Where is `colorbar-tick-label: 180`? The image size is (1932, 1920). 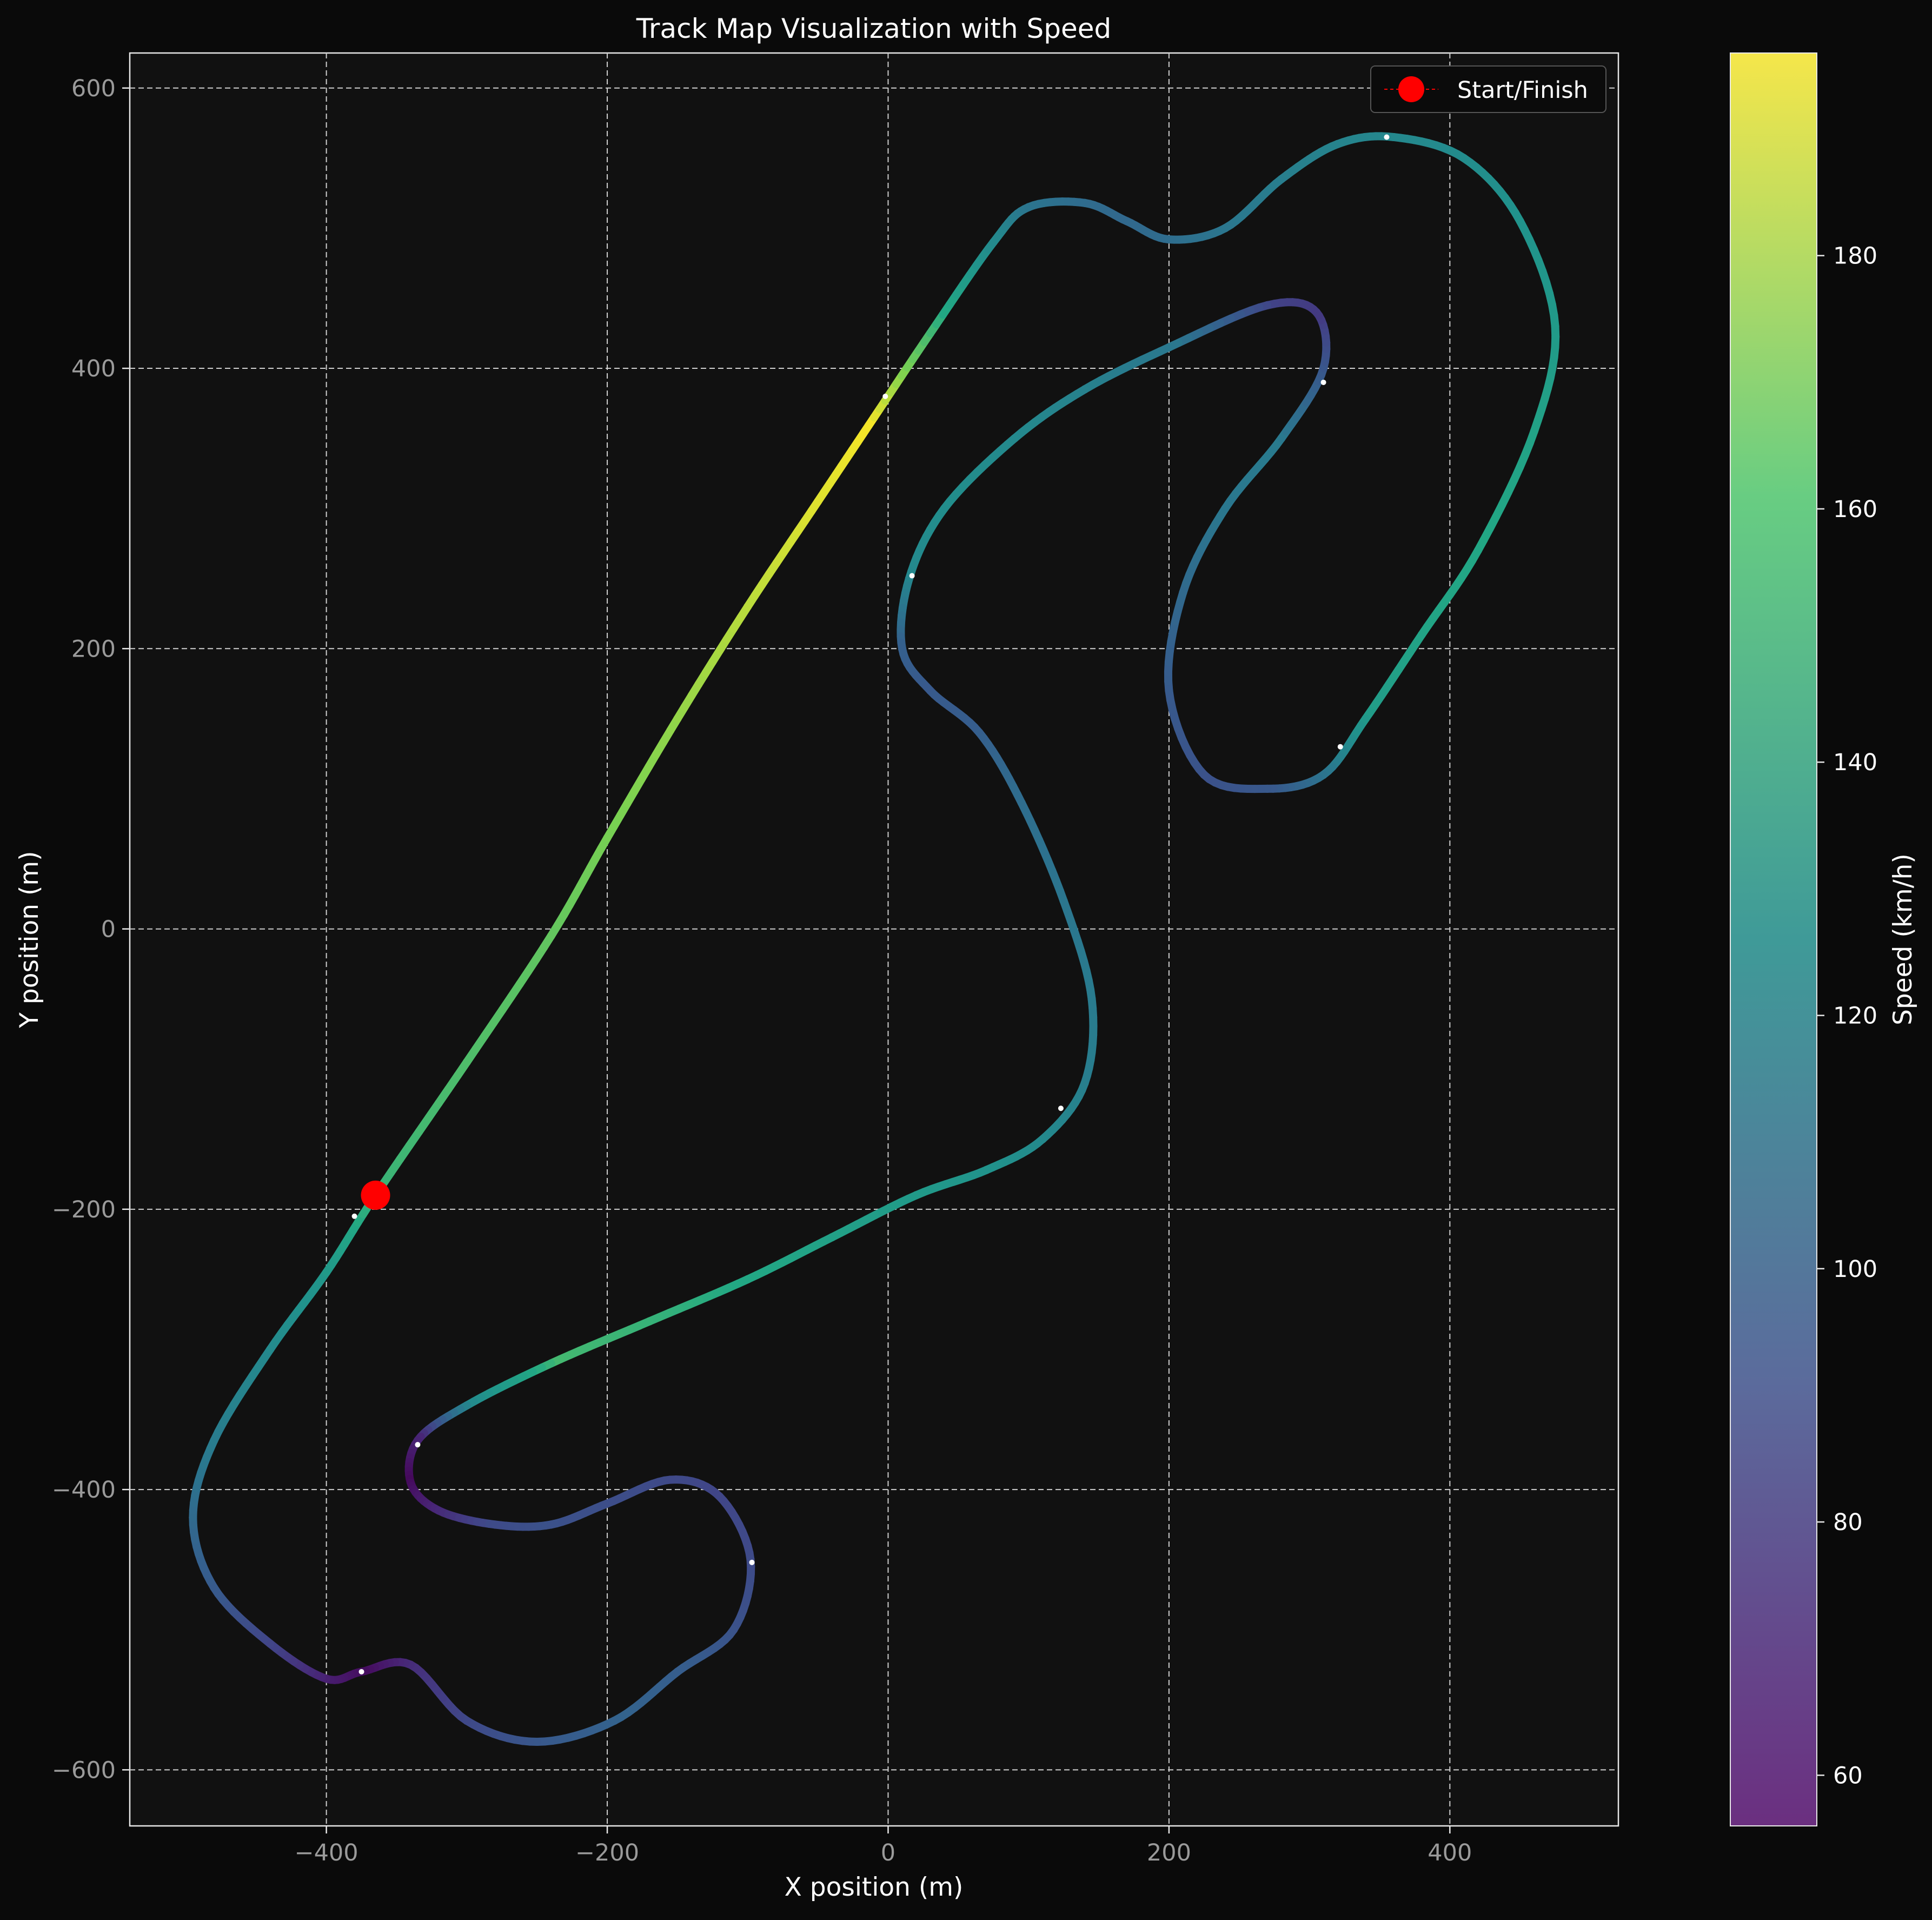 colorbar-tick-label: 180 is located at coordinates (1855, 256).